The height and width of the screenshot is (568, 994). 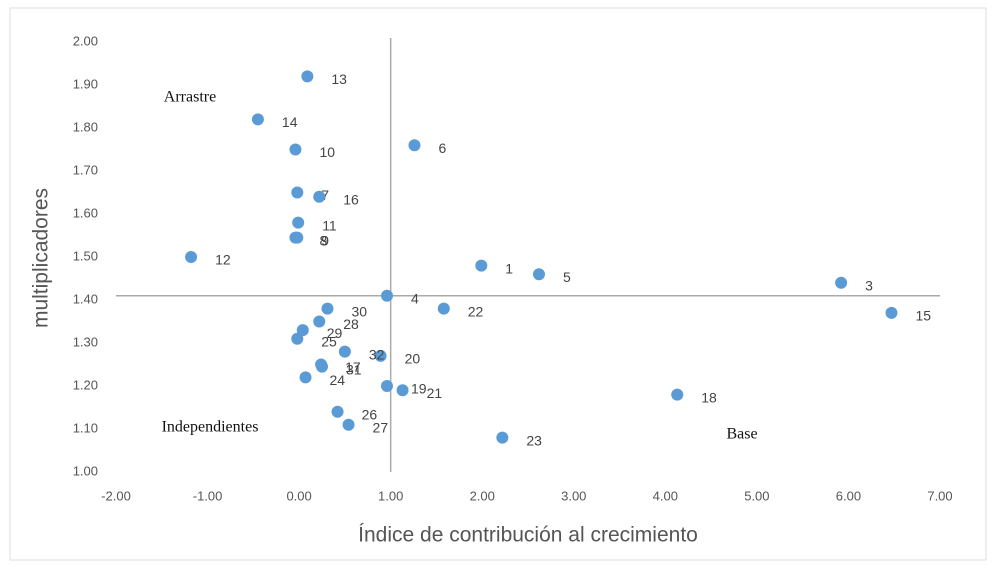 I want to click on x-tick-label: -1.00, so click(x=208, y=495).